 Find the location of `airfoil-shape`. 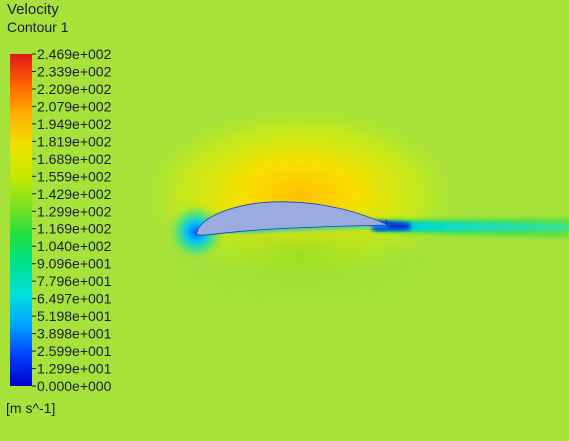

airfoil-shape is located at coordinates (292, 218).